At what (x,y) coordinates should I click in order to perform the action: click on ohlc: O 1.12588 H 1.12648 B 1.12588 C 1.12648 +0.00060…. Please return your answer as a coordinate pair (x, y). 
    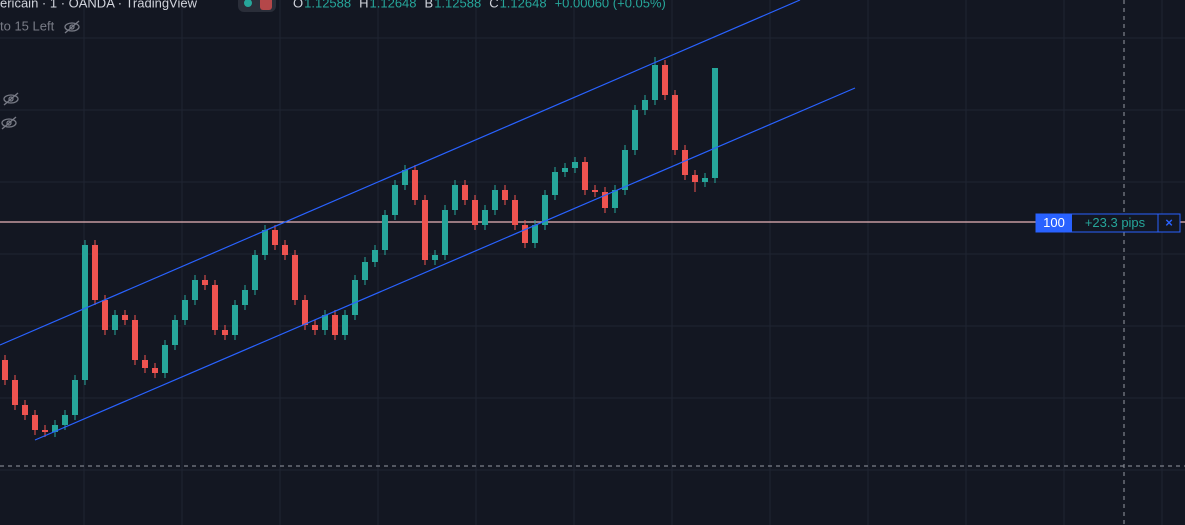
    Looking at the image, I should click on (479, 5).